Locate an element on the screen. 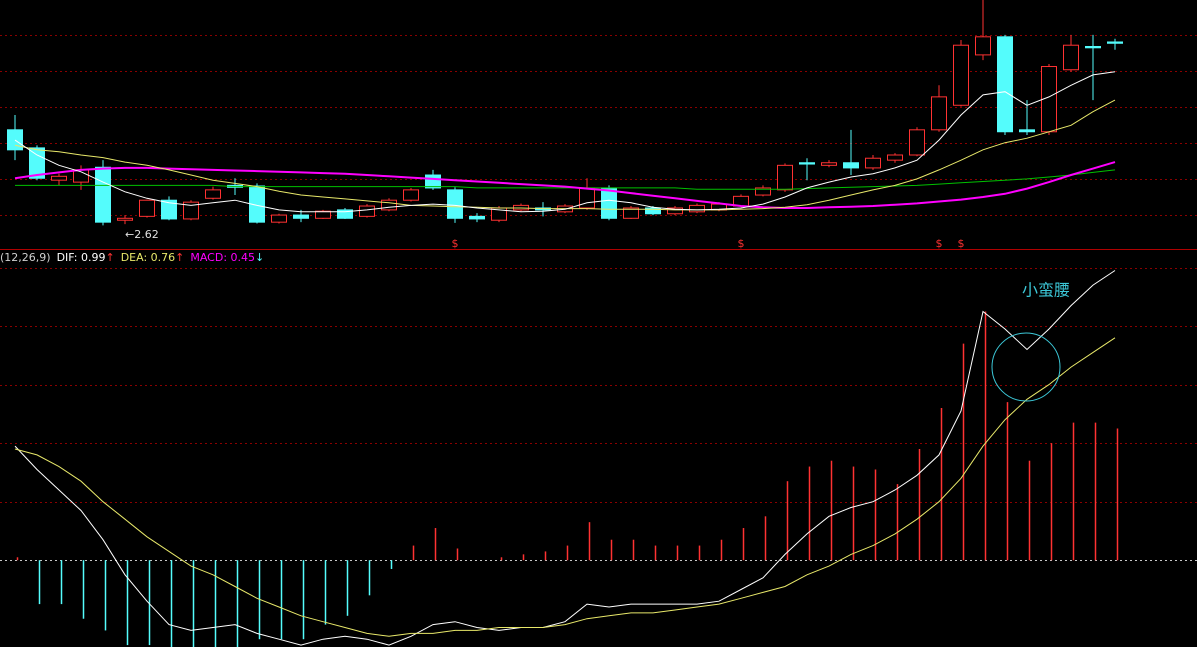 This screenshot has width=1197, height=647. low-label: ←2.62 is located at coordinates (142, 234).